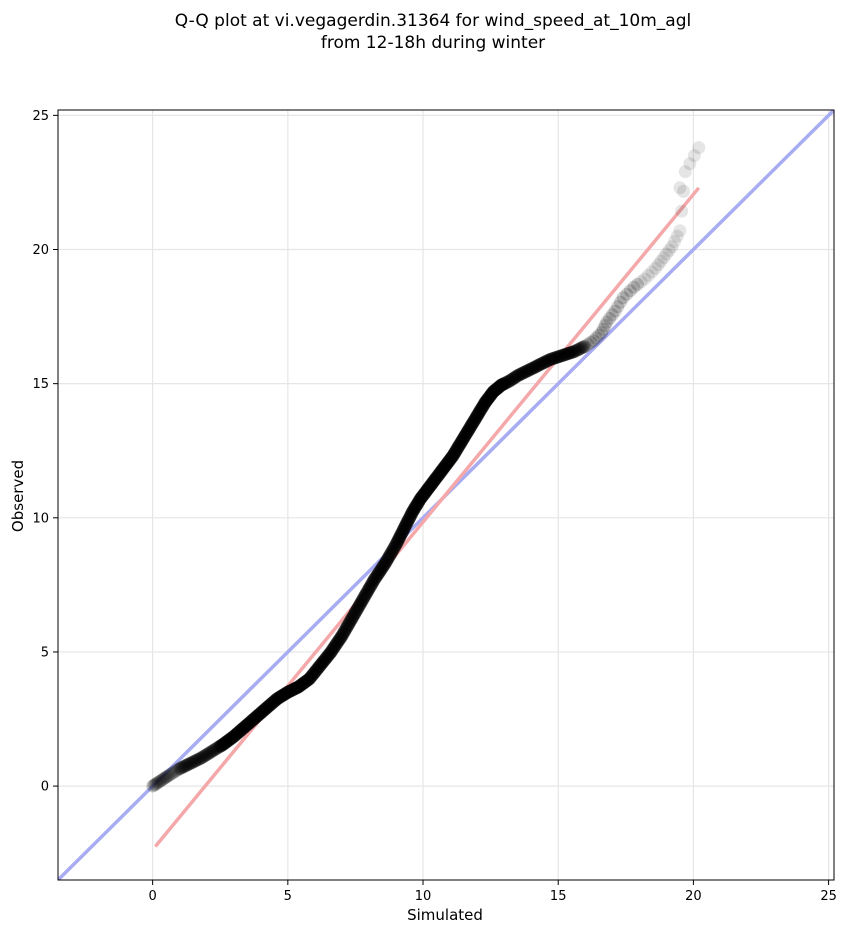  Describe the element at coordinates (423, 896) in the screenshot. I see `x-tick-label-2: 10` at that location.